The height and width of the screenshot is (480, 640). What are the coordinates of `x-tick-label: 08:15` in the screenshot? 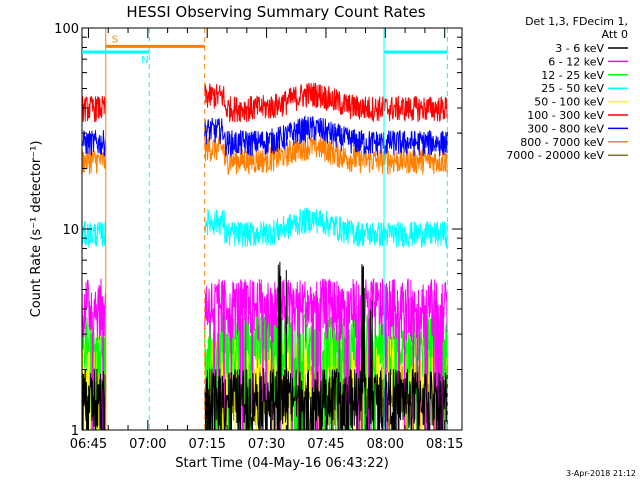 It's located at (444, 444).